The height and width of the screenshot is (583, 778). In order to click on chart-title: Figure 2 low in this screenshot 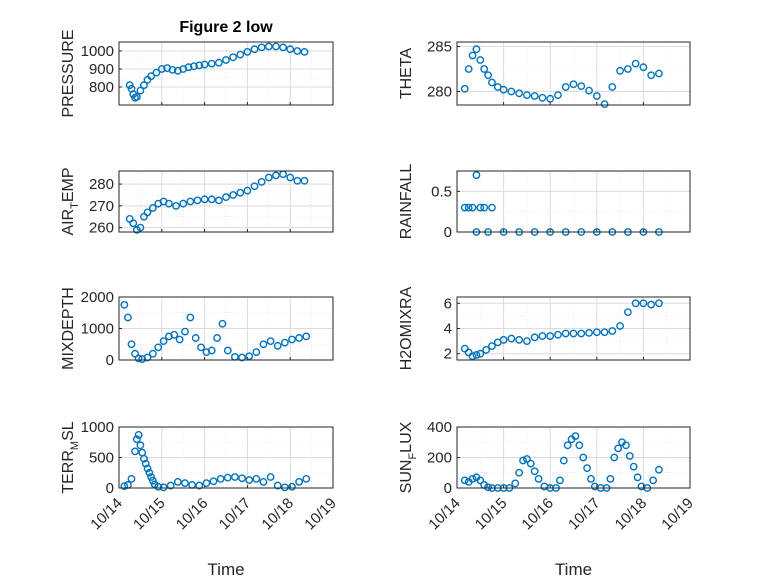, I will do `click(226, 27)`.